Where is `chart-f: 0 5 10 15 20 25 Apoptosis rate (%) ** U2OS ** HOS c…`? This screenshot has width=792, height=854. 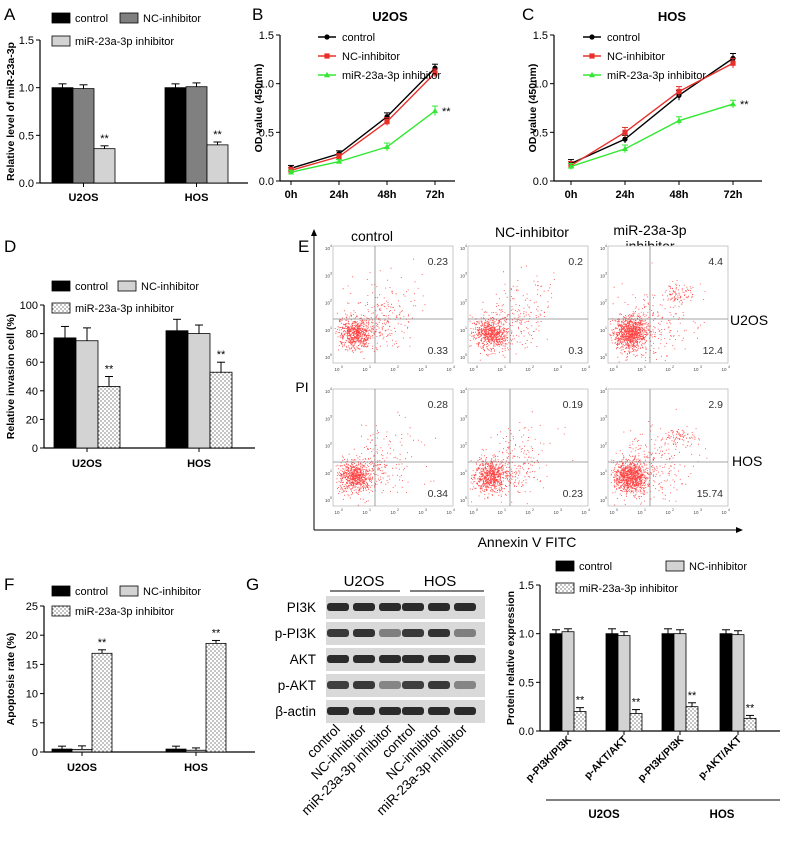 chart-f: 0 5 10 15 20 25 Apoptosis rate (%) ** U2OS ** HOS c… is located at coordinates (130, 679).